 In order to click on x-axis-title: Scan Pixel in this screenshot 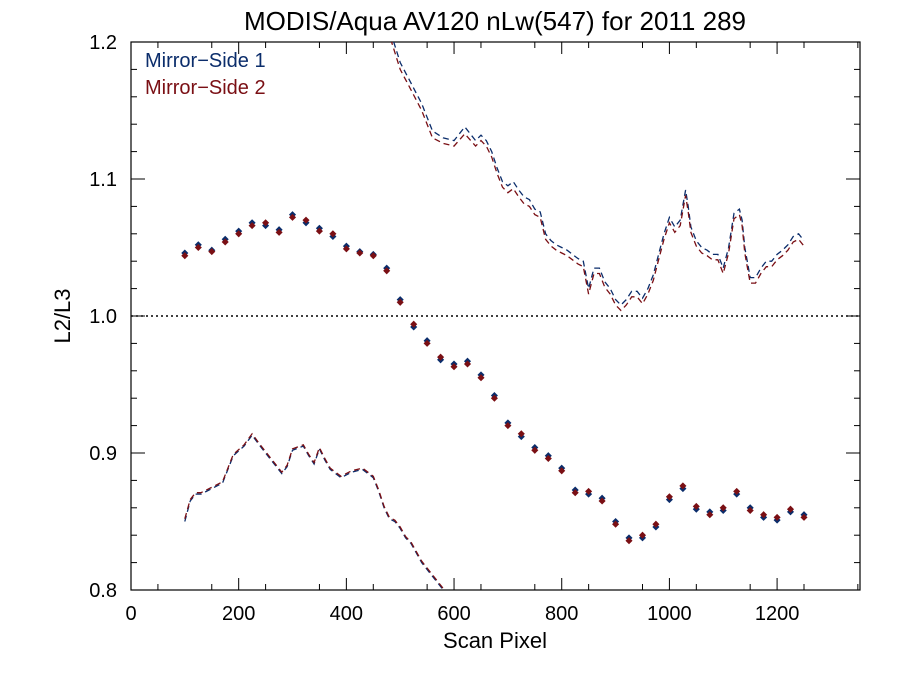, I will do `click(495, 640)`.